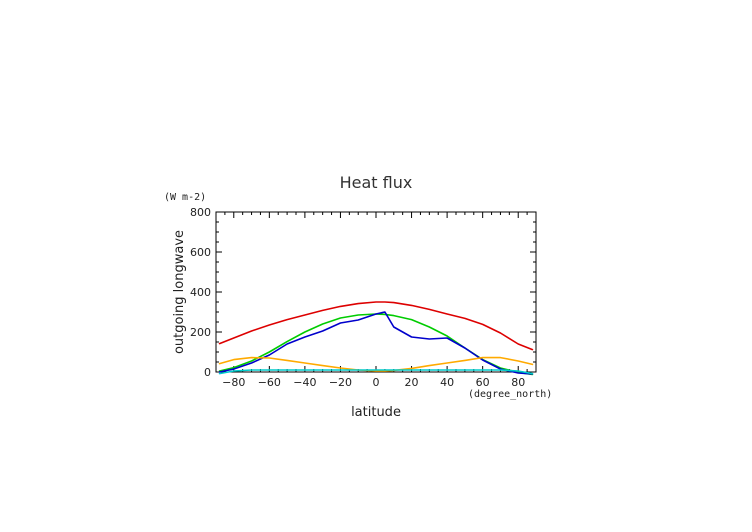  Describe the element at coordinates (518, 382) in the screenshot. I see `x-tick-label: 80` at that location.